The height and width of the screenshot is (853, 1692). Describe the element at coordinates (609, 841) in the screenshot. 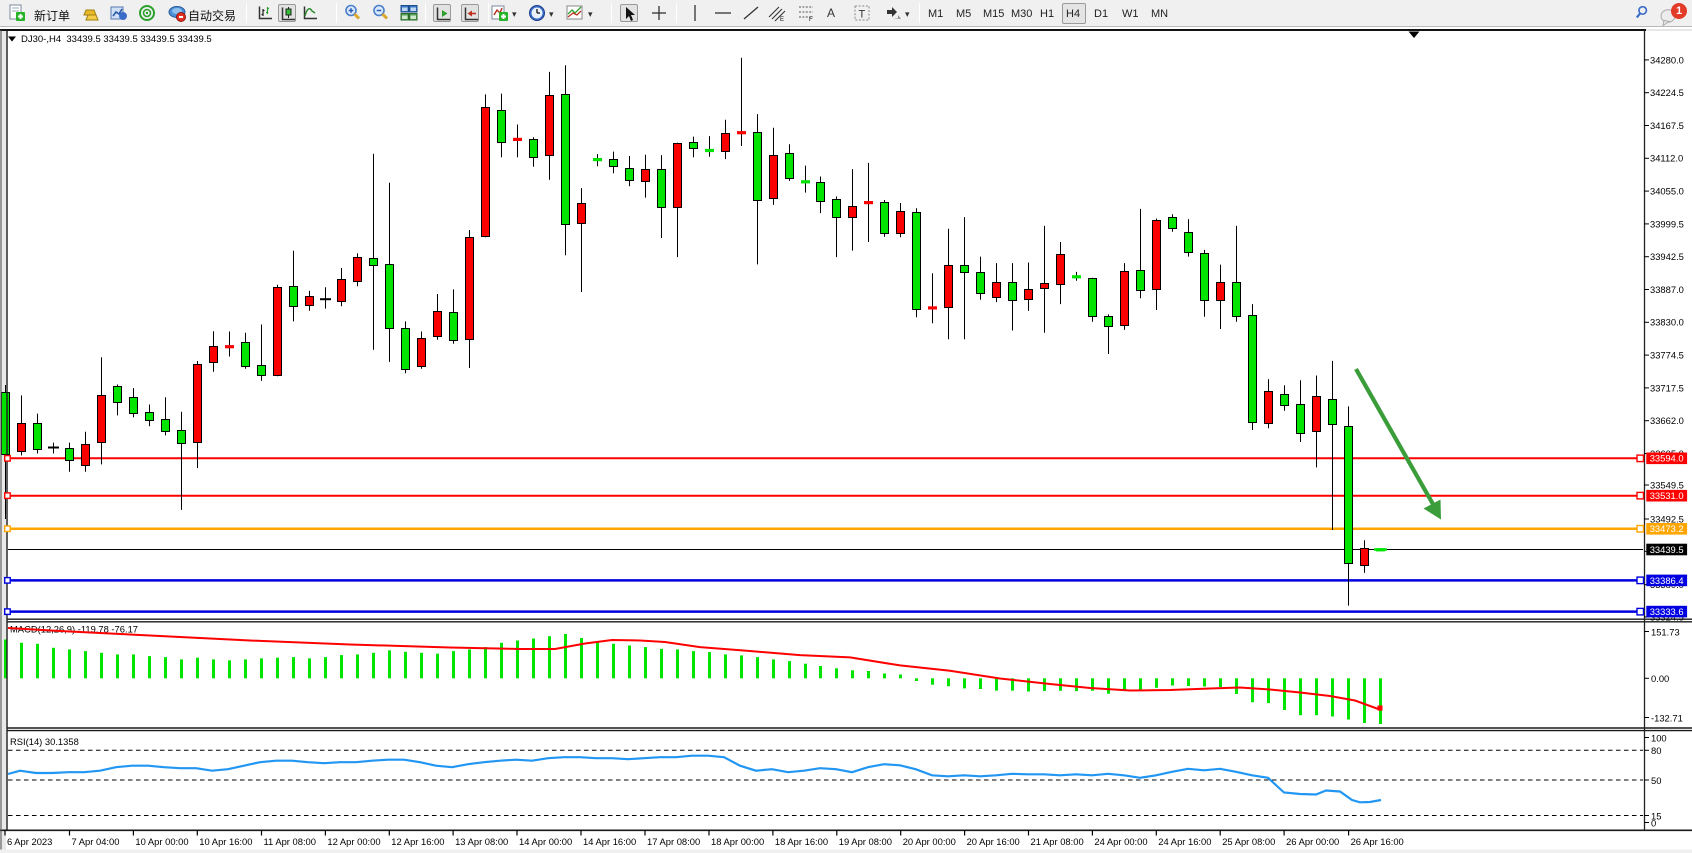

I see `svg-text: 14 Apr 16:00` at that location.